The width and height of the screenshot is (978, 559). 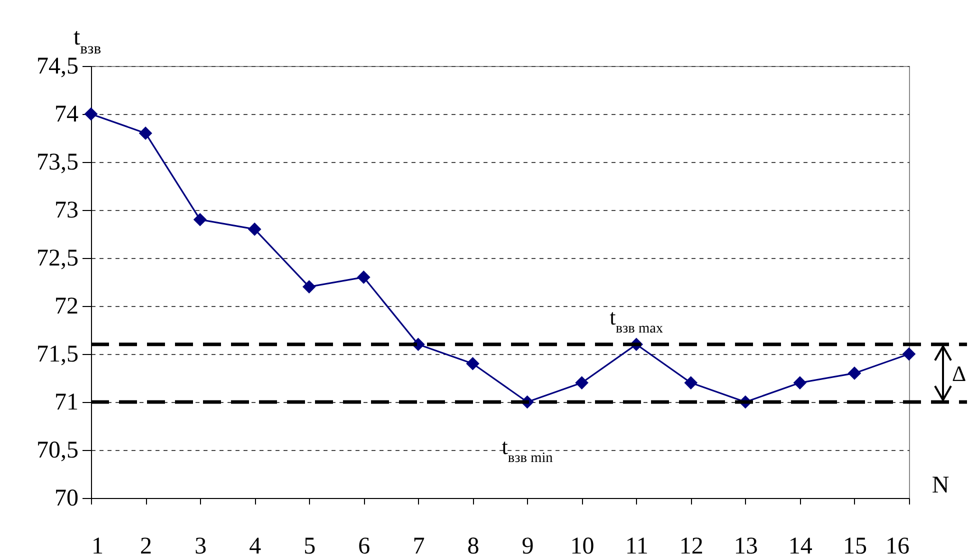 I want to click on x-tick-label: 16, so click(x=898, y=546).